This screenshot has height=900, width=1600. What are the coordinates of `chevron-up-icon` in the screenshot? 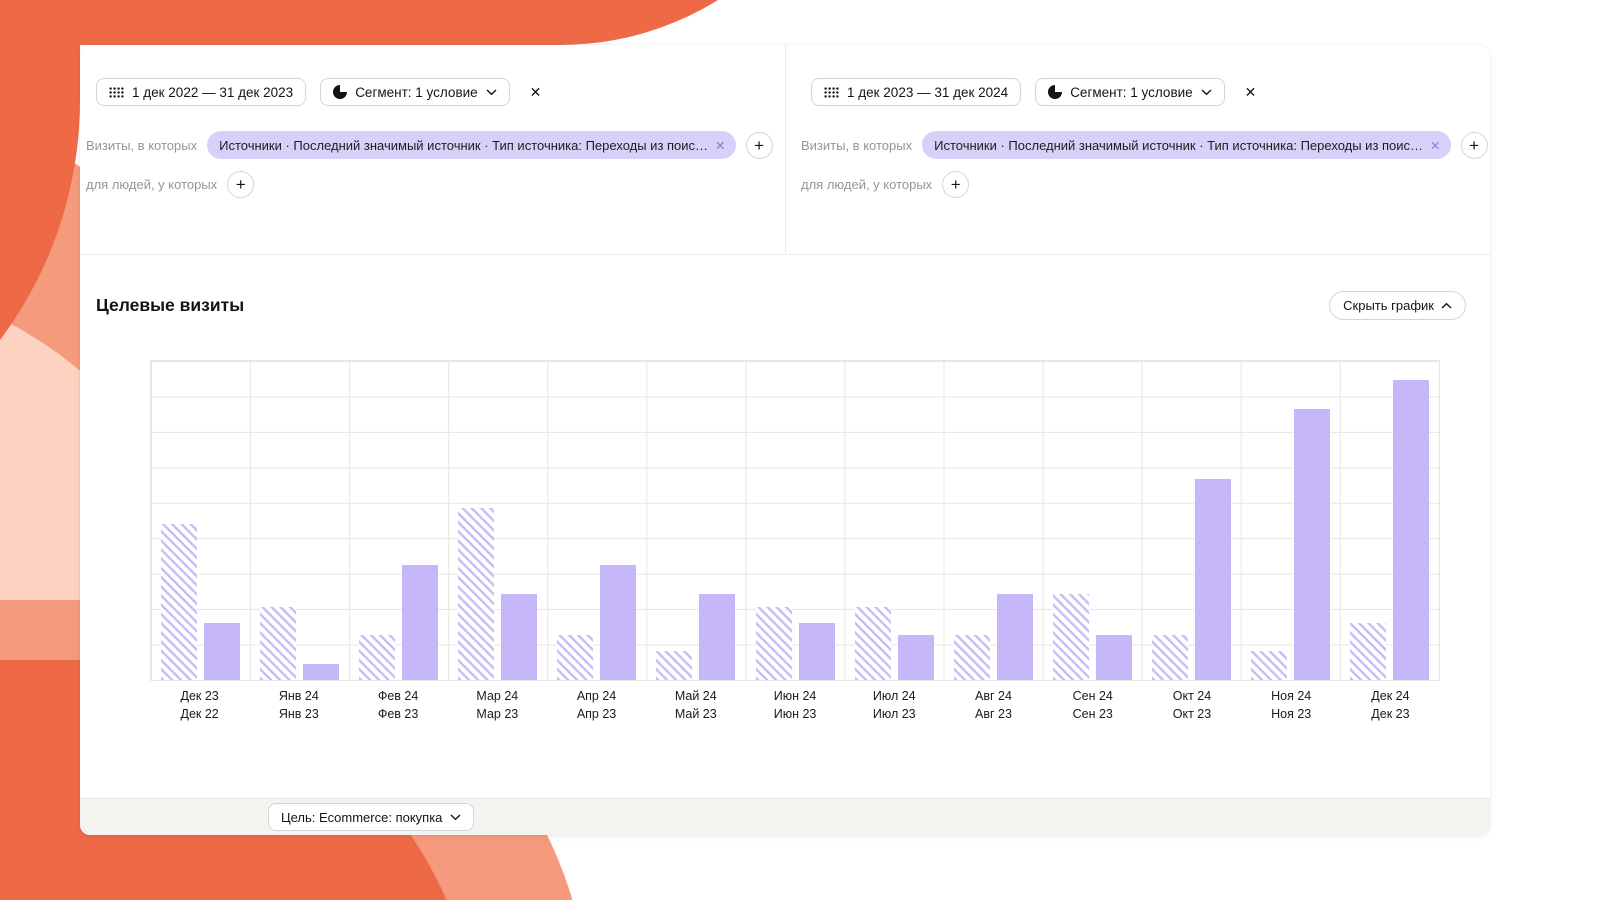 It's located at (1446, 305).